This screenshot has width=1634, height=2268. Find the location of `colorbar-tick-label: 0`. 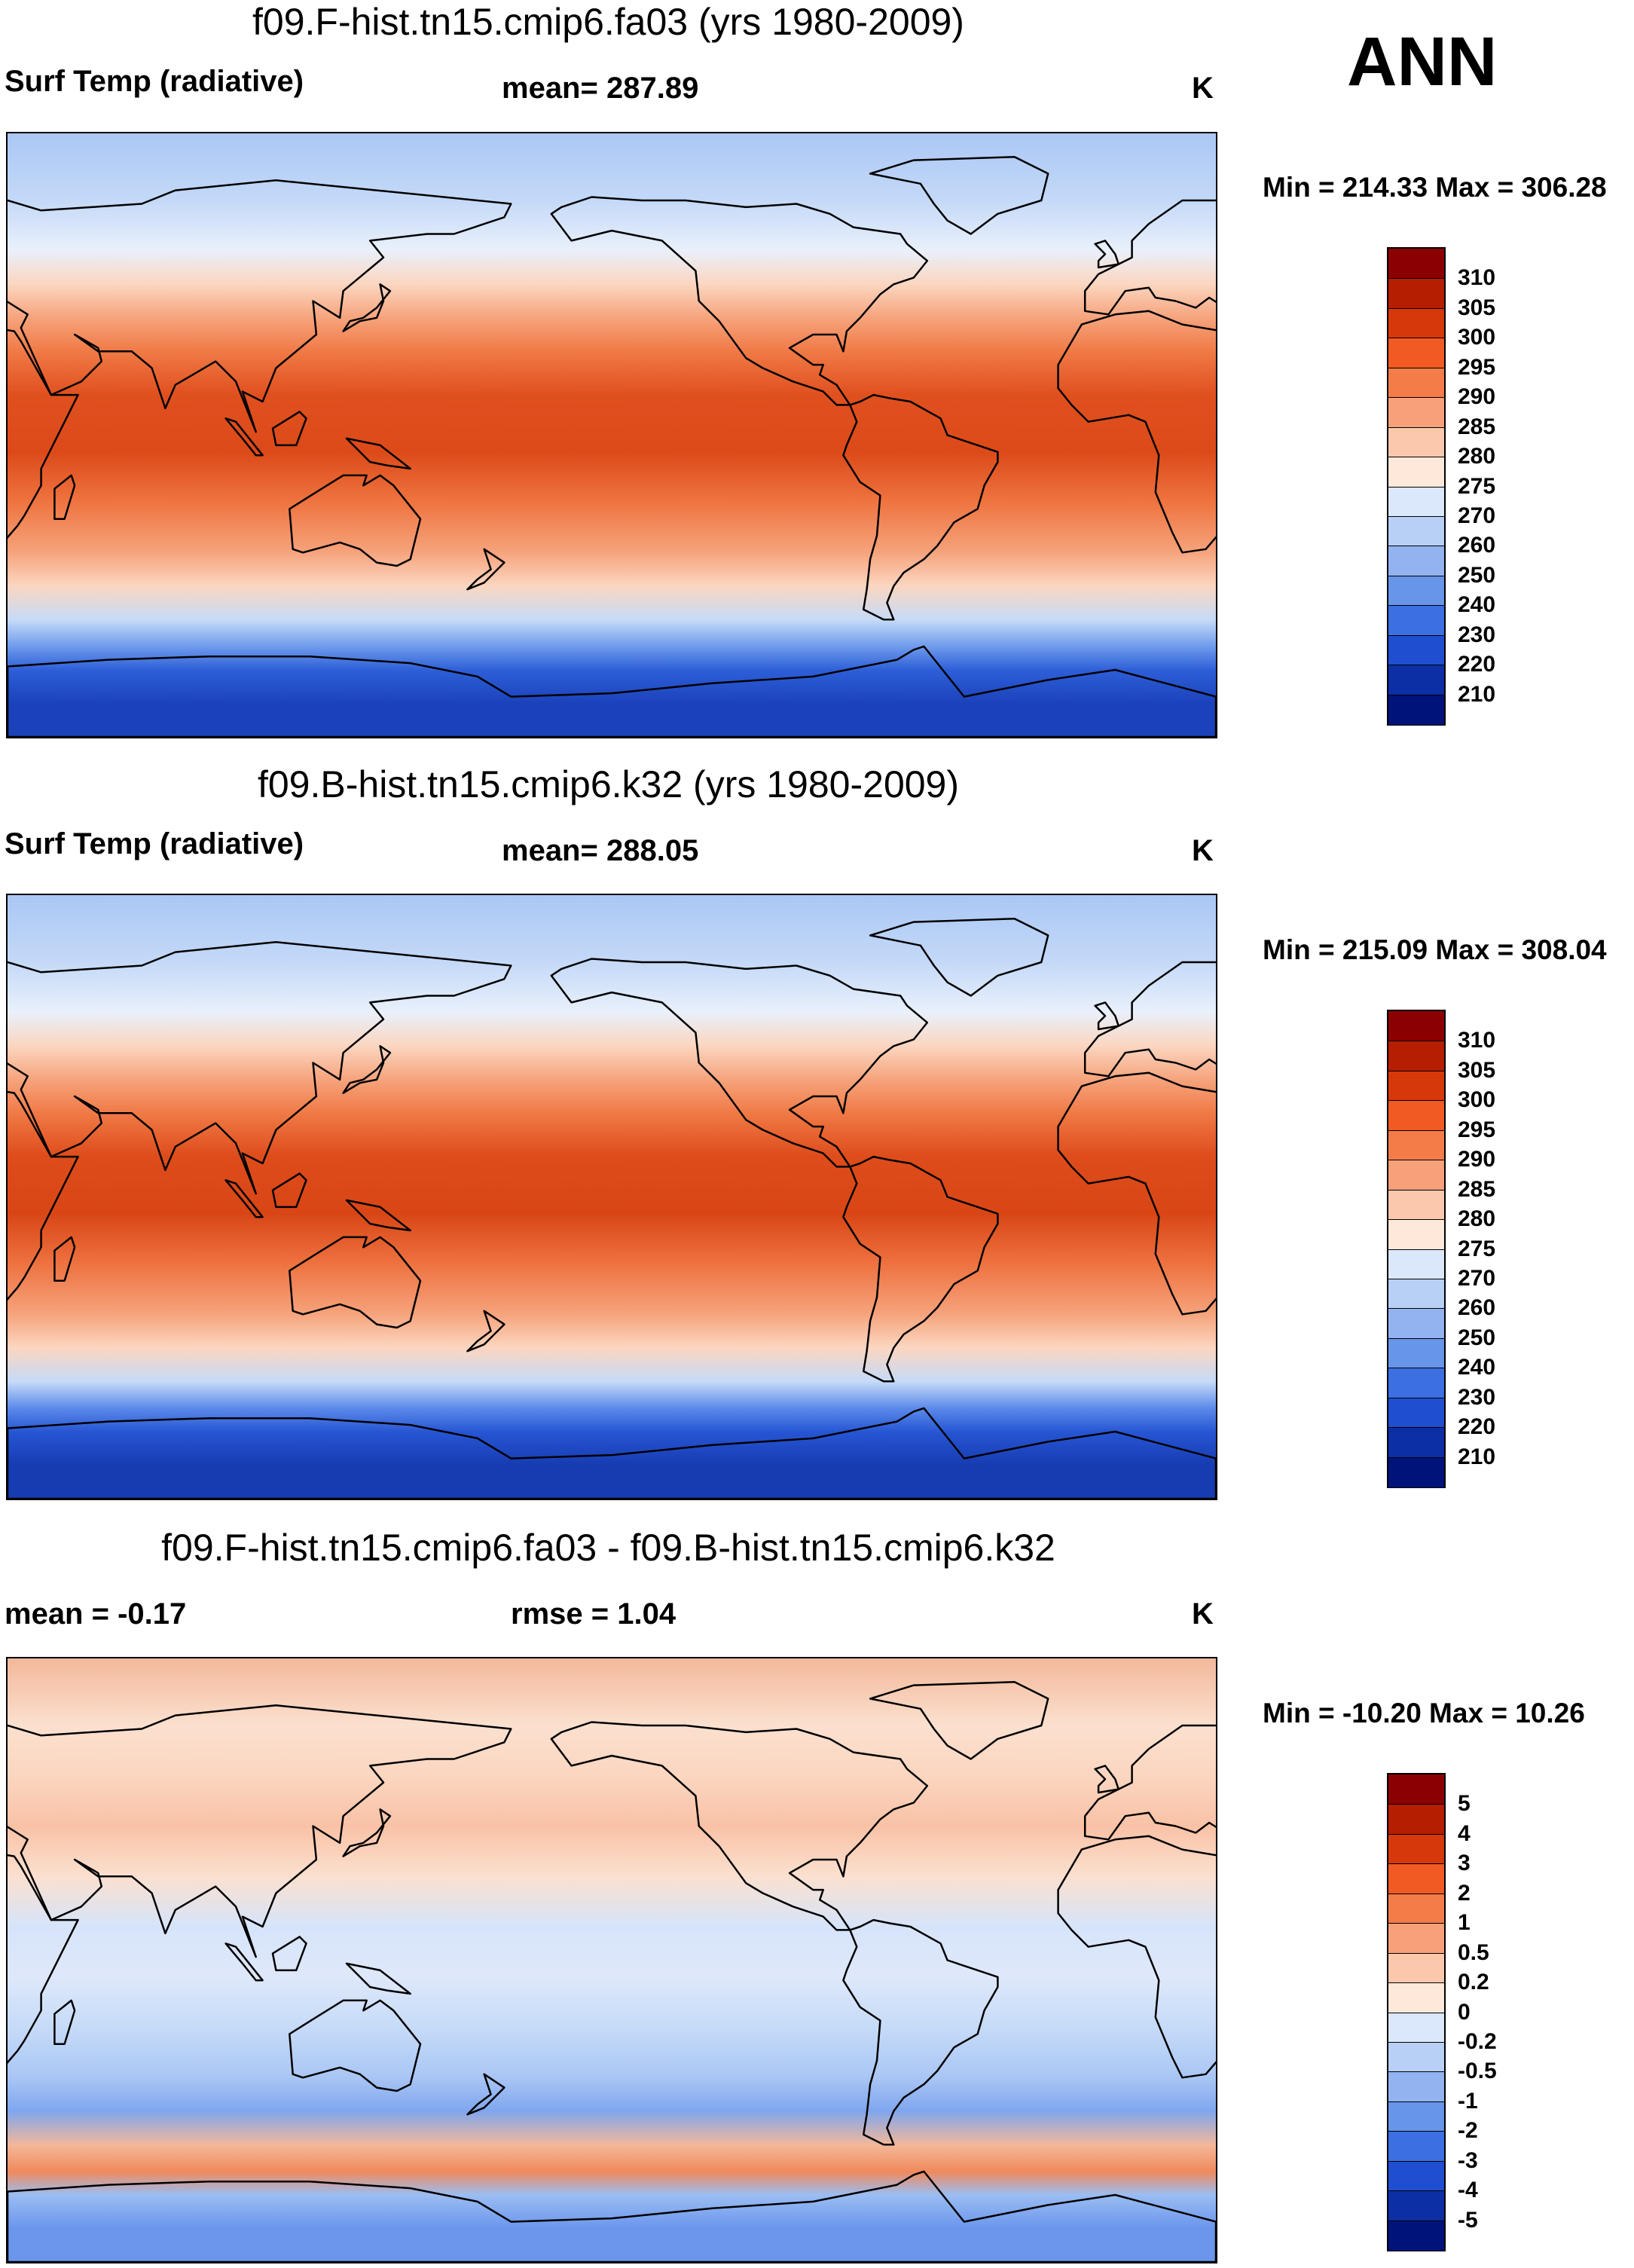

colorbar-tick-label: 0 is located at coordinates (1464, 2012).